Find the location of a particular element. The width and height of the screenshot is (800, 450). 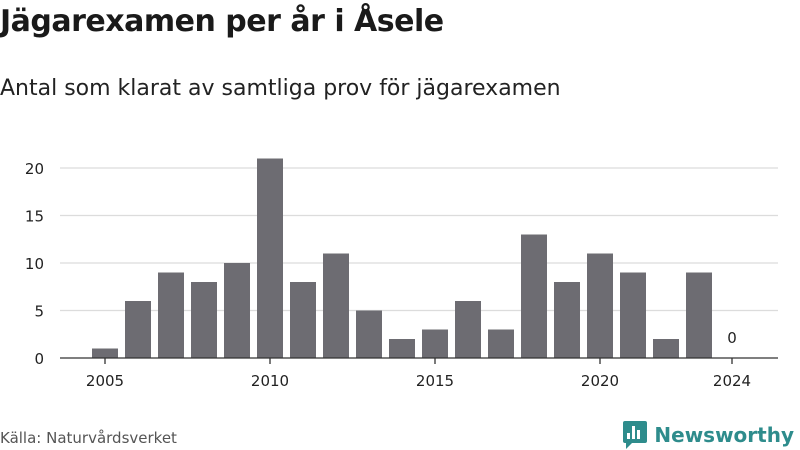

bar-2018 is located at coordinates (534, 296).